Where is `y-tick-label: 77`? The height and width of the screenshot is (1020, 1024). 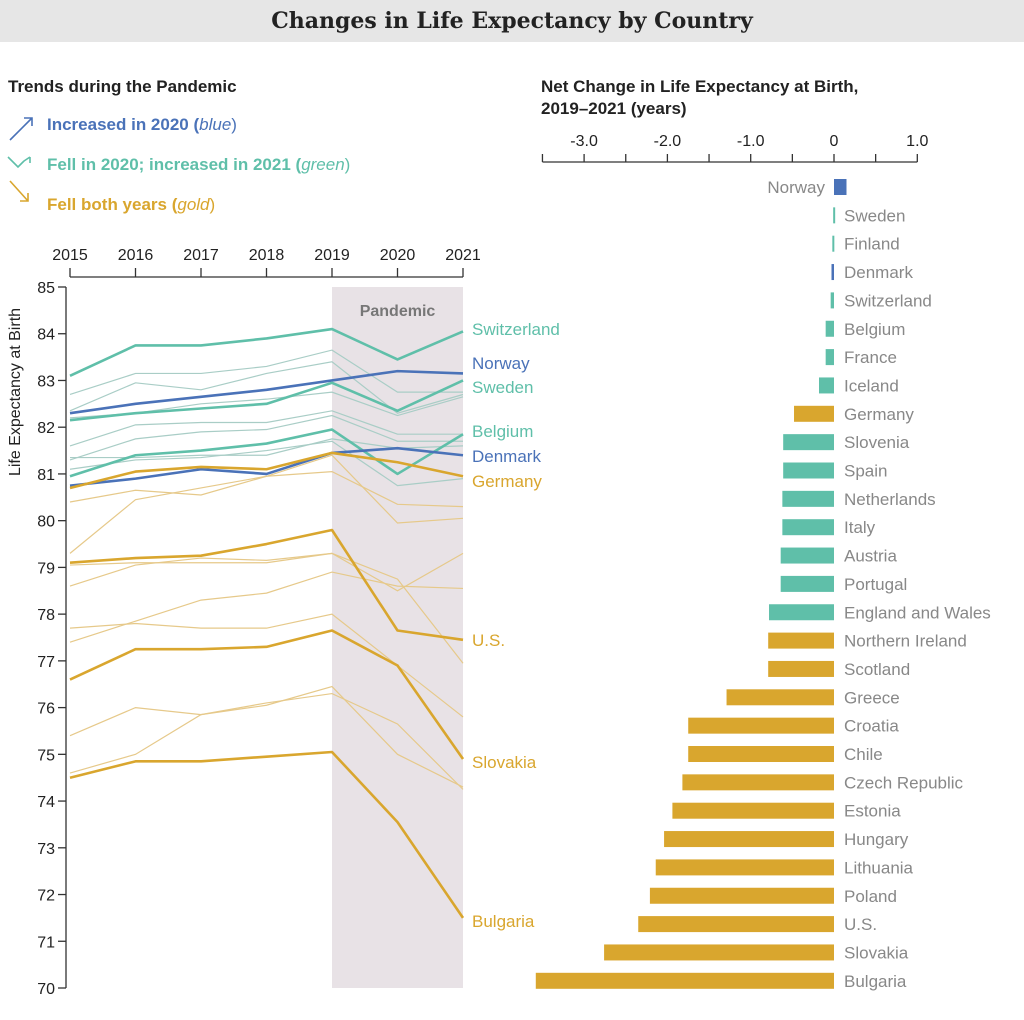
y-tick-label: 77 is located at coordinates (46, 662).